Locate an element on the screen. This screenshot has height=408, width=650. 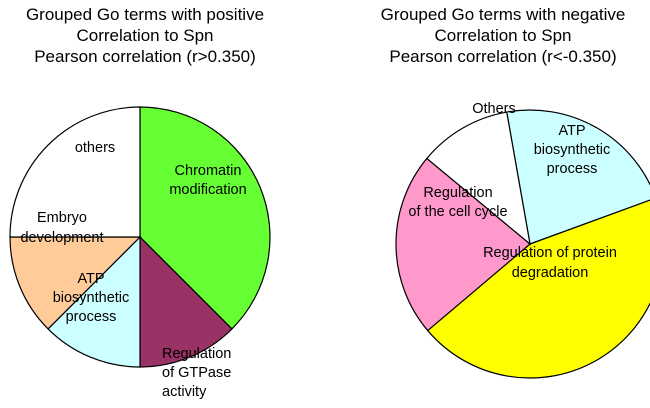
chart-title-line: Grouped Go terms with positive is located at coordinates (145, 14).